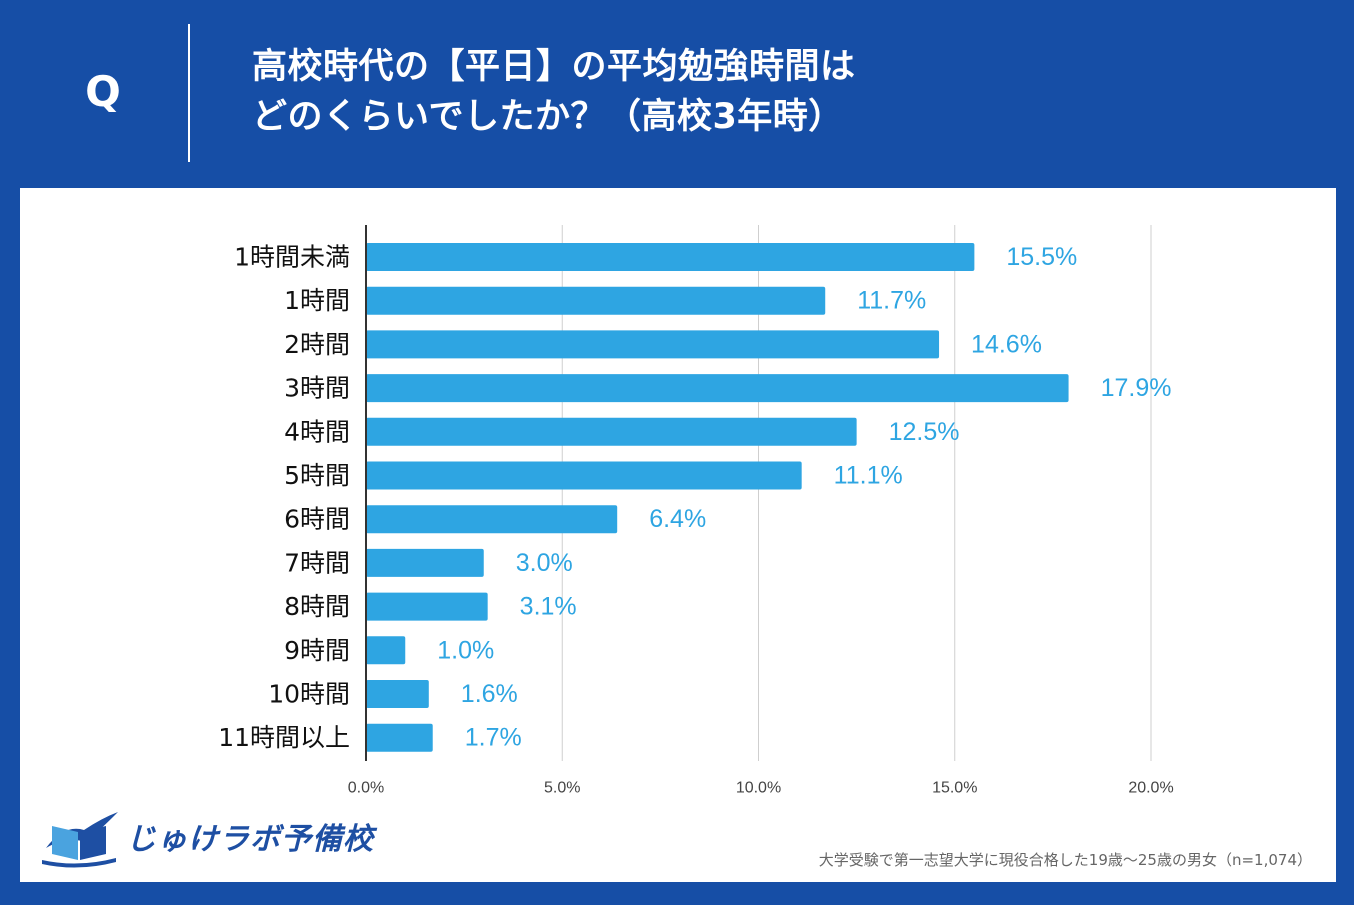 The width and height of the screenshot is (1354, 905). What do you see at coordinates (1041, 257) in the screenshot?
I see `value-label: 15.5%` at bounding box center [1041, 257].